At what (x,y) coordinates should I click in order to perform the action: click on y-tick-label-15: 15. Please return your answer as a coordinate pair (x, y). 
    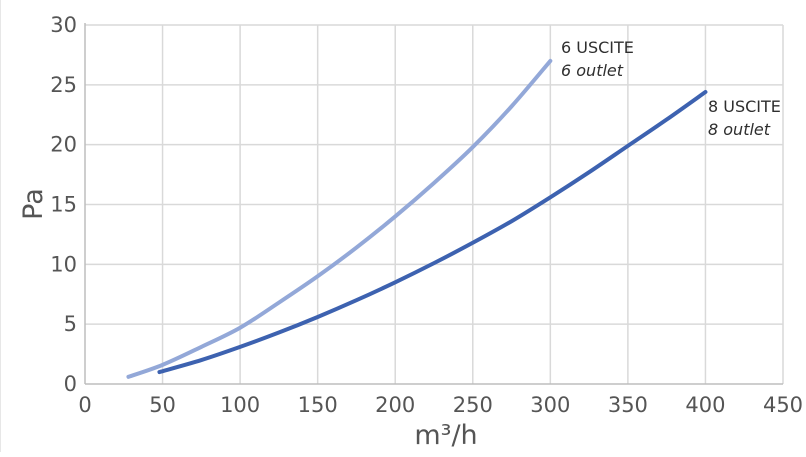
    Looking at the image, I should click on (63, 205).